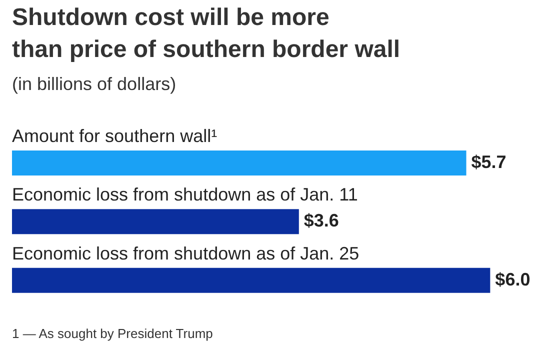  What do you see at coordinates (321, 220) in the screenshot?
I see `data-label: $3.6` at bounding box center [321, 220].